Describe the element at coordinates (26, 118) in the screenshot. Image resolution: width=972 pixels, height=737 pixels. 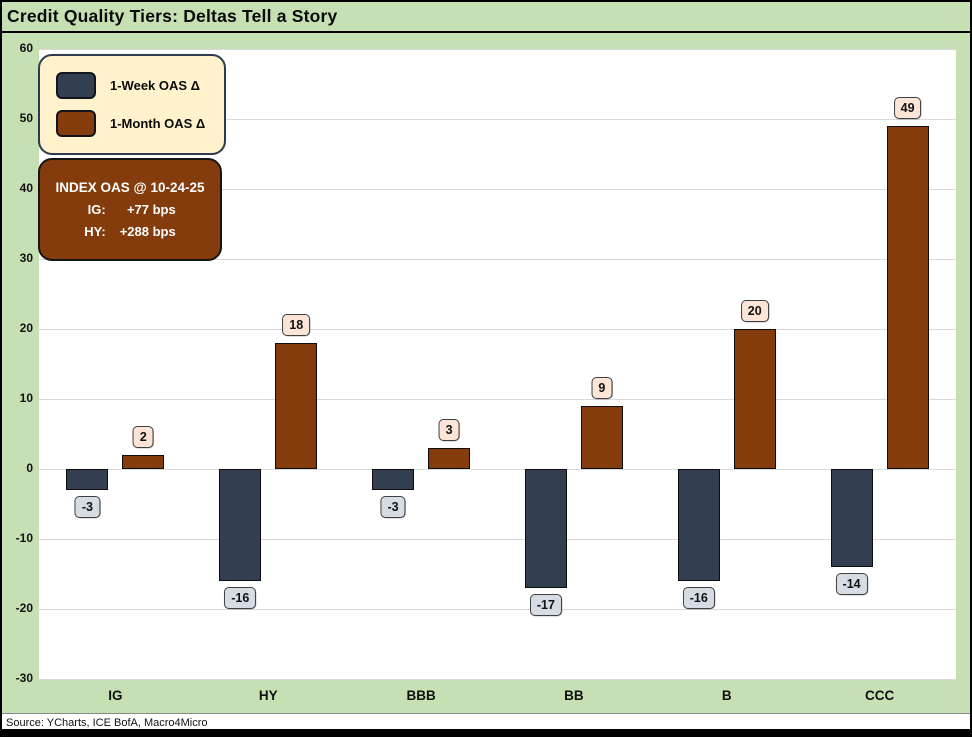
I see `y-tick-label: 50` at that location.